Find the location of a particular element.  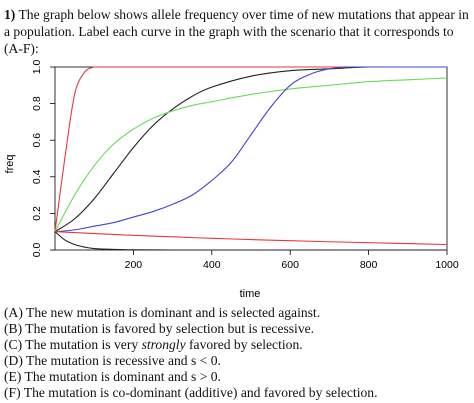

y-tick-label-0.0: 0.0 is located at coordinates (37, 250).